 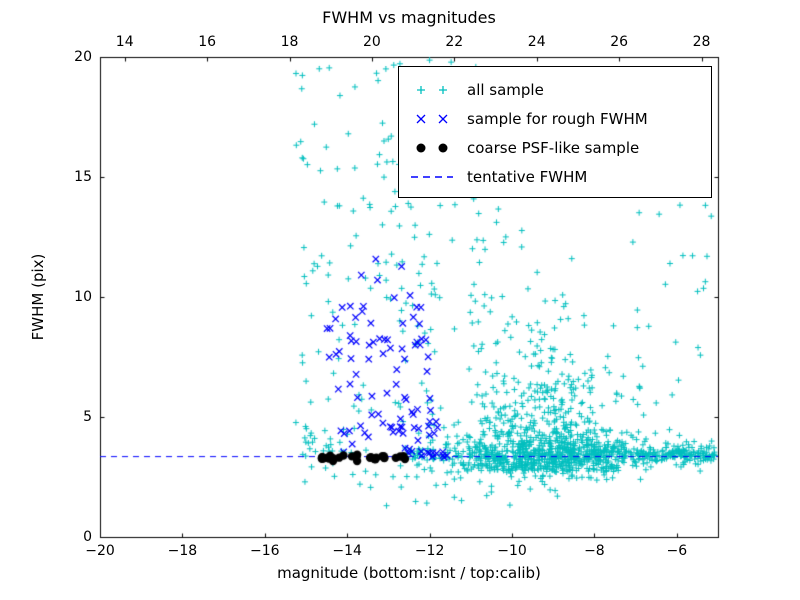 What do you see at coordinates (594, 551) in the screenshot?
I see `tick-label: −8` at bounding box center [594, 551].